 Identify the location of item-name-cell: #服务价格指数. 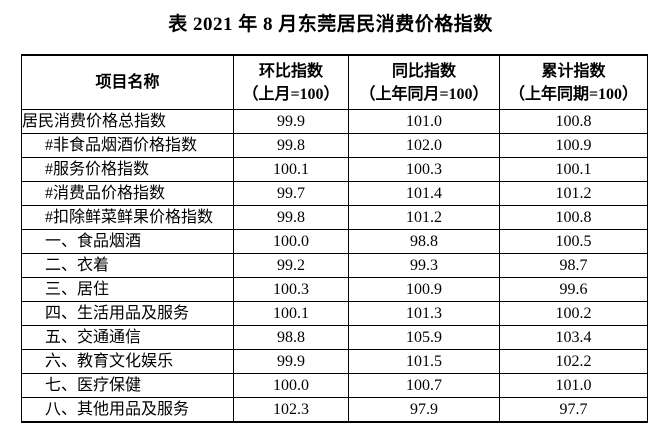
(127, 169).